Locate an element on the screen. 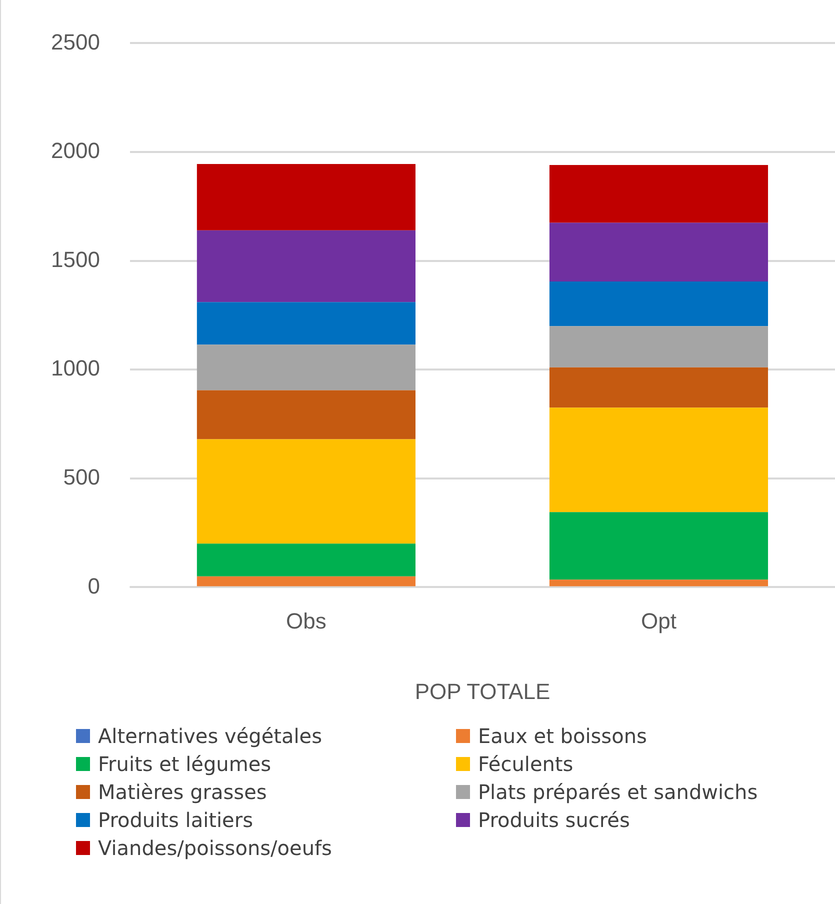 This screenshot has height=904, width=835. legend-label: Féculents is located at coordinates (526, 764).